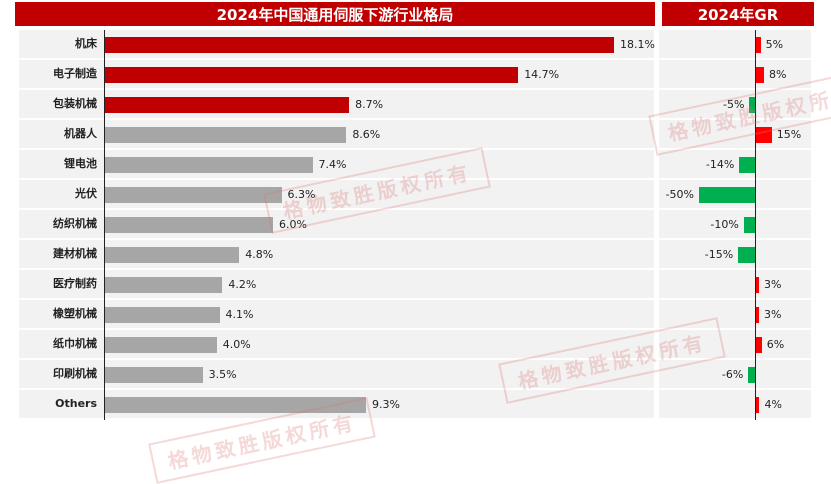  I want to click on category-label: 纺织机械, so click(75, 223).